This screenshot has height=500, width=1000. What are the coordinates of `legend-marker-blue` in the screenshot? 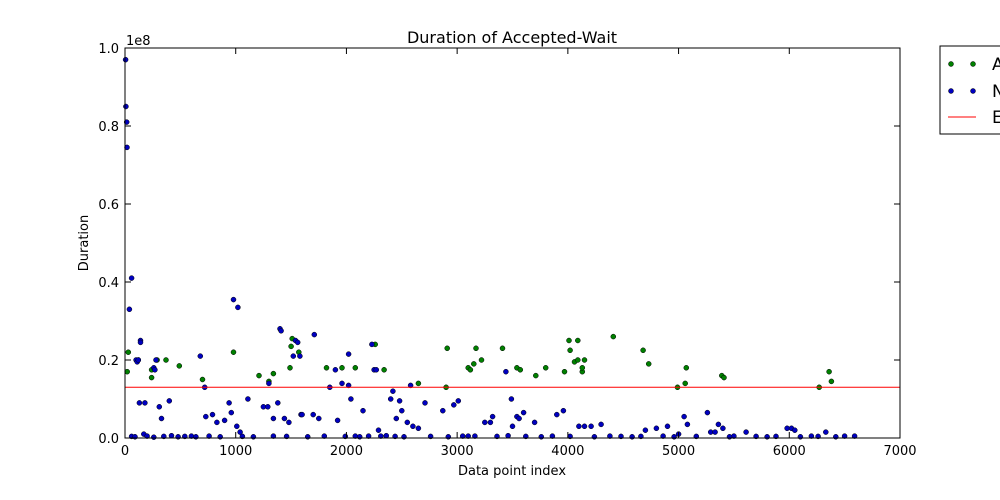 It's located at (973, 91).